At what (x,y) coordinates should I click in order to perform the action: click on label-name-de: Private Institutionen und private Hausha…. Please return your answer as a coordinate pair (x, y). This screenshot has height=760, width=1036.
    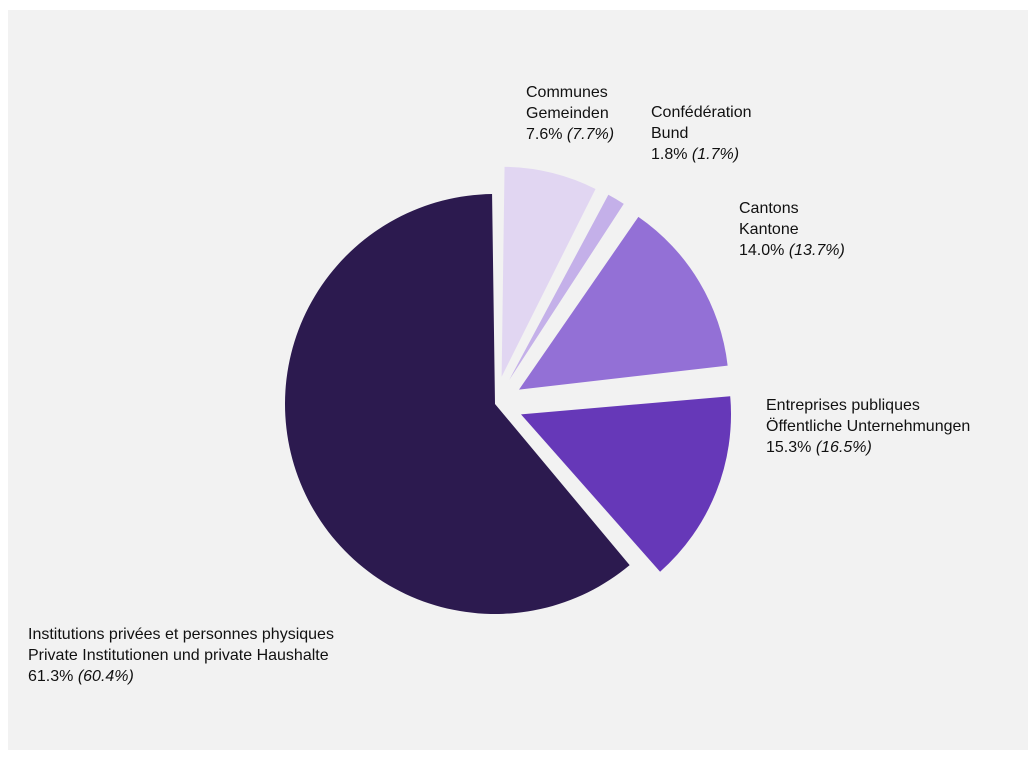
    Looking at the image, I should click on (178, 655).